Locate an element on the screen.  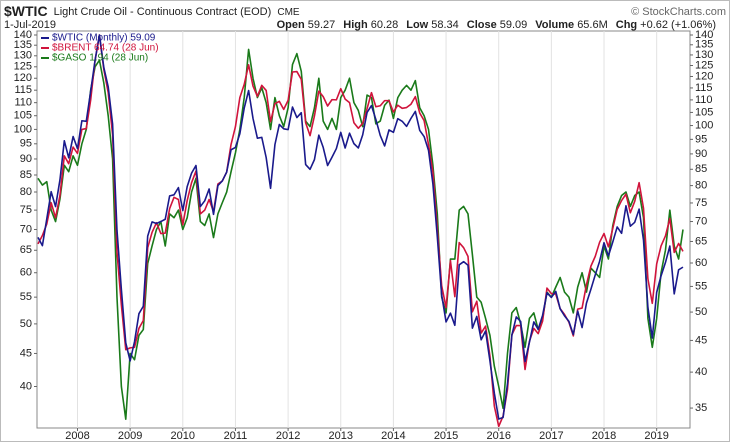
y-tick-label: 120 is located at coordinates (23, 78).